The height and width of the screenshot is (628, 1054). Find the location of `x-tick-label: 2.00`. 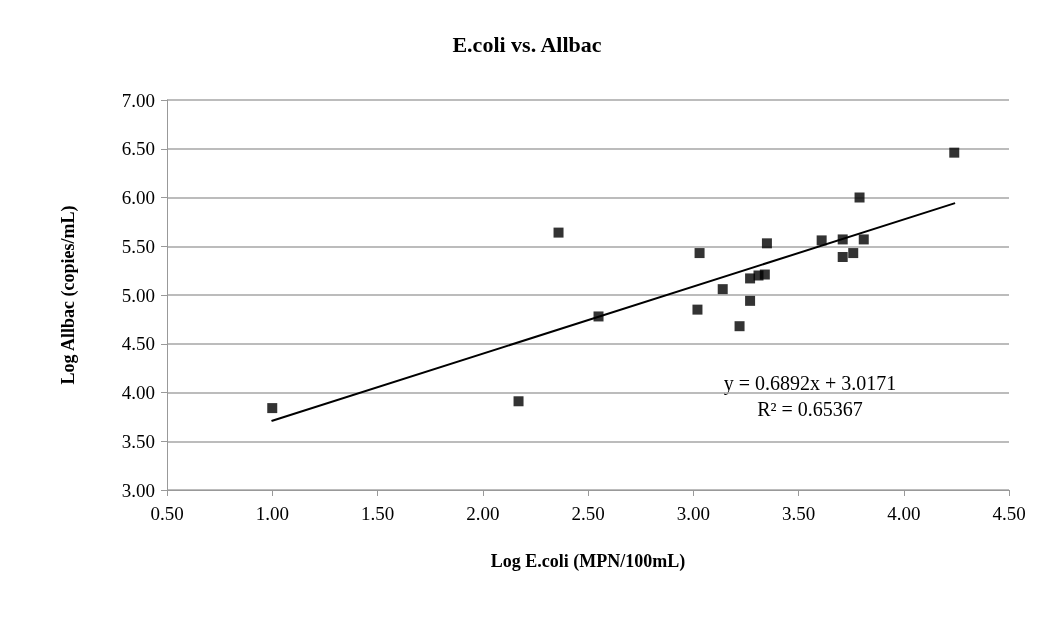

x-tick-label: 2.00 is located at coordinates (483, 513).